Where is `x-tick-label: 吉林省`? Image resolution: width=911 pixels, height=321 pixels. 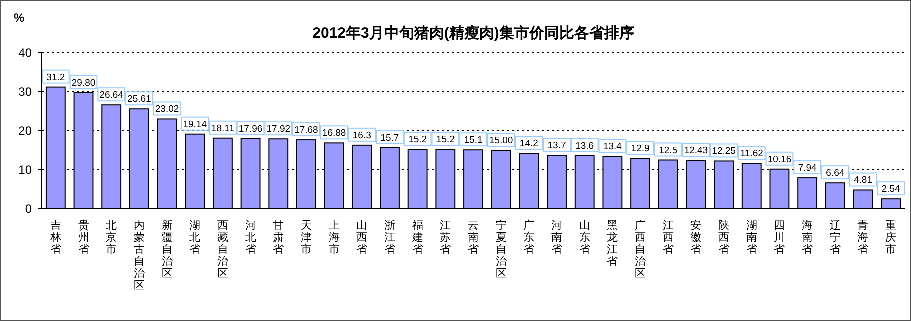 x-tick-label: 吉林省 is located at coordinates (55, 237).